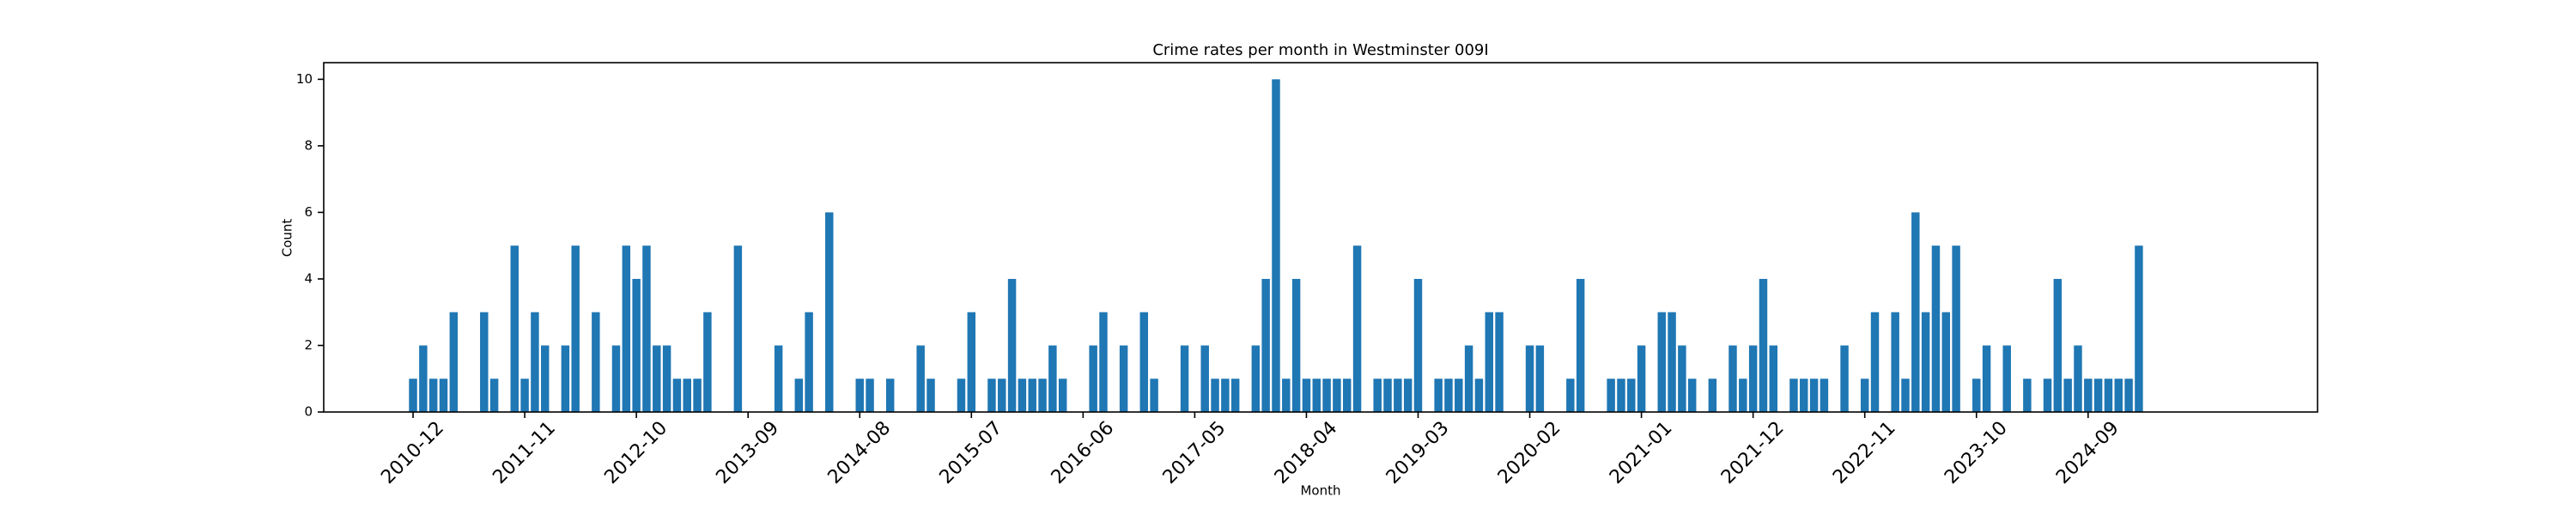 Image resolution: width=2576 pixels, height=515 pixels. Describe the element at coordinates (2087, 452) in the screenshot. I see `x-tick-label: 2024-09` at that location.